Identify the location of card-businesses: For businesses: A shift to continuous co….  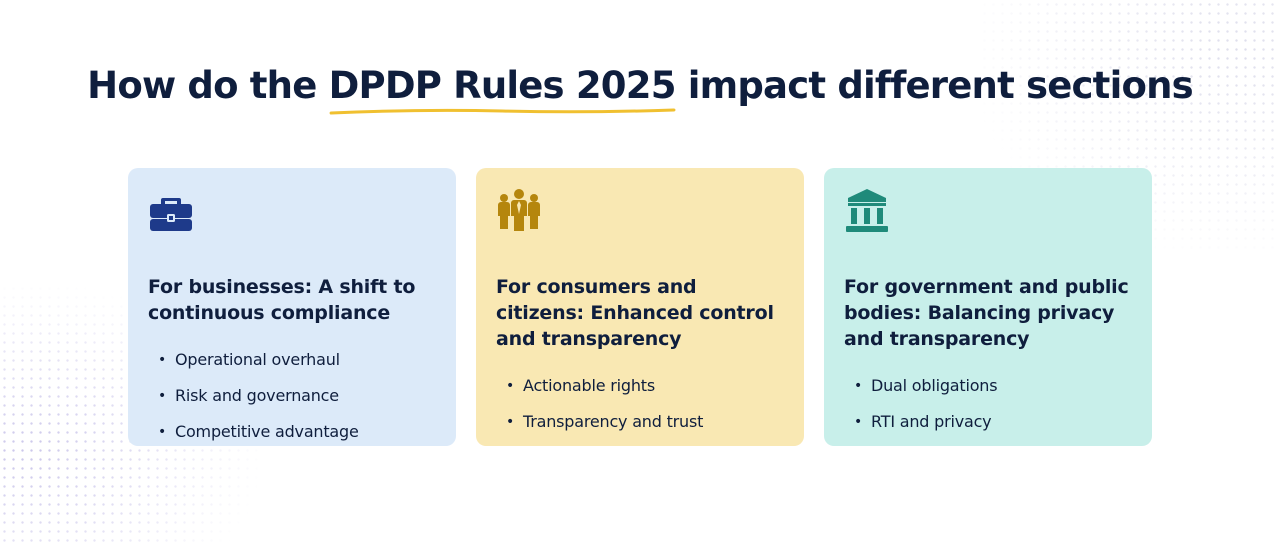
(292, 307).